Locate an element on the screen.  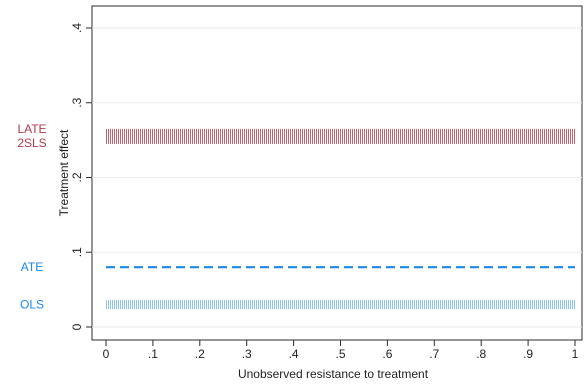
side-label-late: LATE is located at coordinates (31, 129).